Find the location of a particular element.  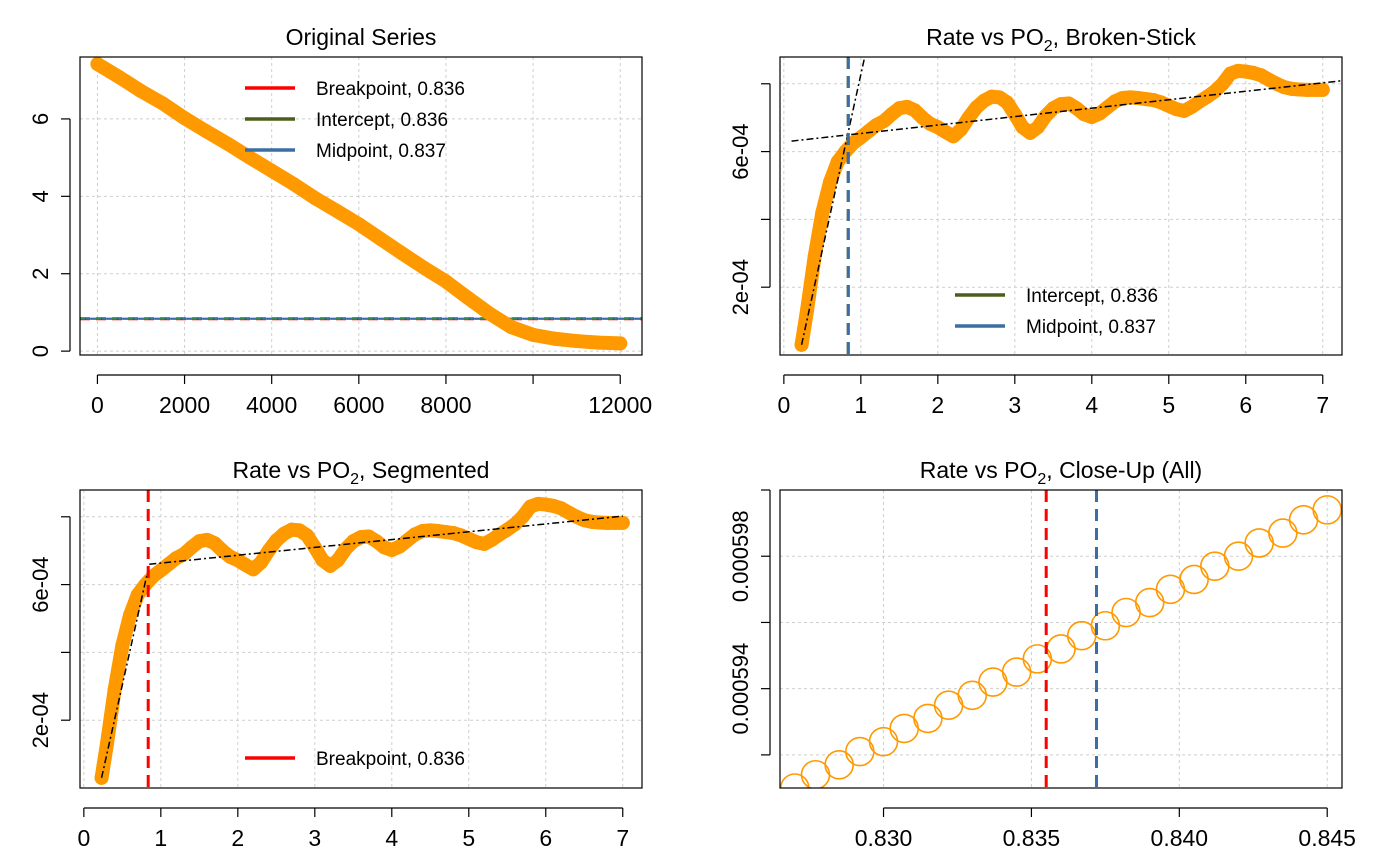

x-axis: 0.830 0.835 0.840 0.845 is located at coordinates (1105, 829).